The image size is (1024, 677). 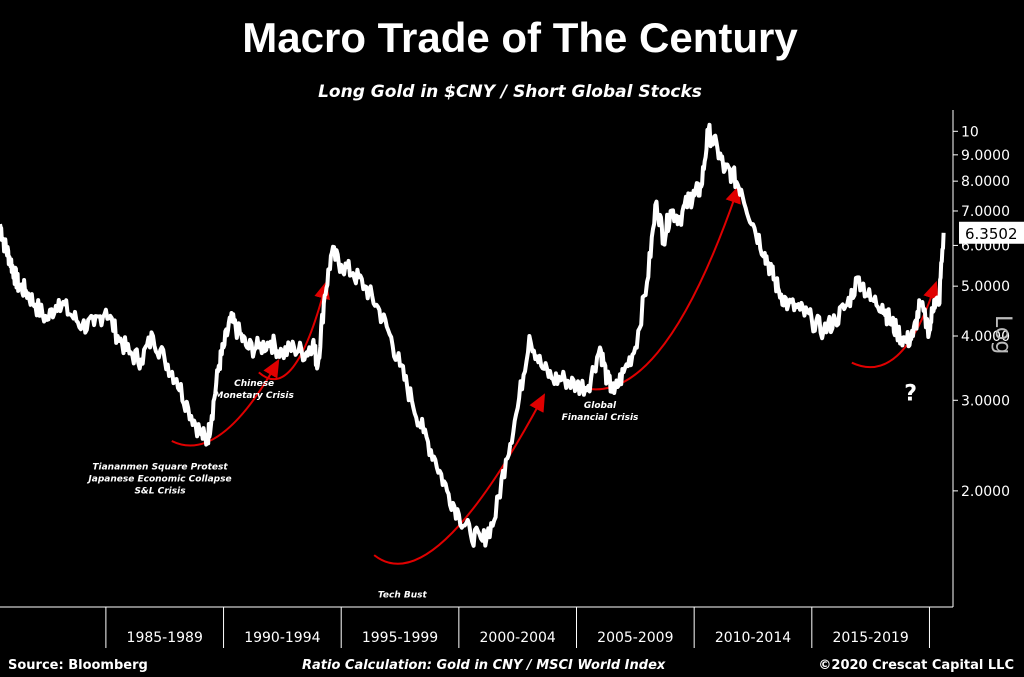 What do you see at coordinates (870, 638) in the screenshot?
I see `x-category-label: 2015-2019` at bounding box center [870, 638].